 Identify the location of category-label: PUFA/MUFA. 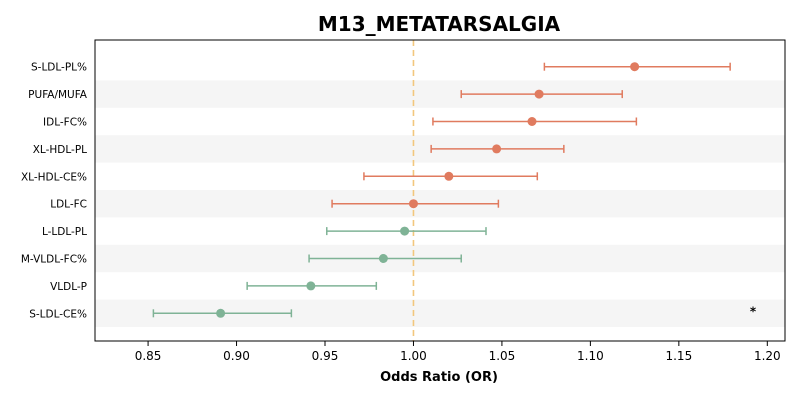
(58, 95).